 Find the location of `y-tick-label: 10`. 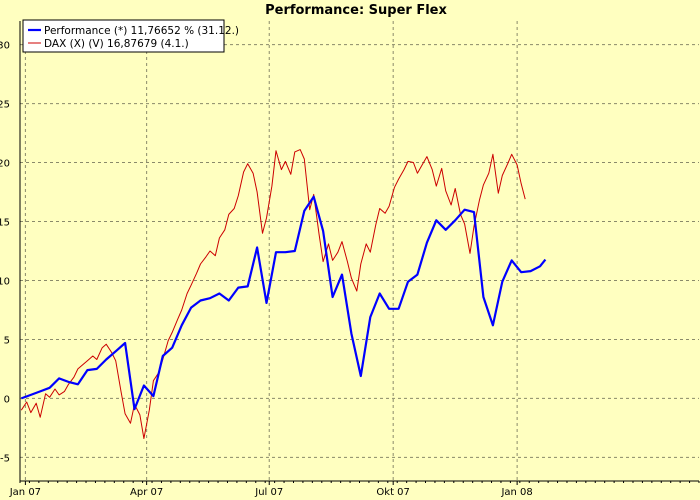

y-tick-label: 10 is located at coordinates (5, 281).